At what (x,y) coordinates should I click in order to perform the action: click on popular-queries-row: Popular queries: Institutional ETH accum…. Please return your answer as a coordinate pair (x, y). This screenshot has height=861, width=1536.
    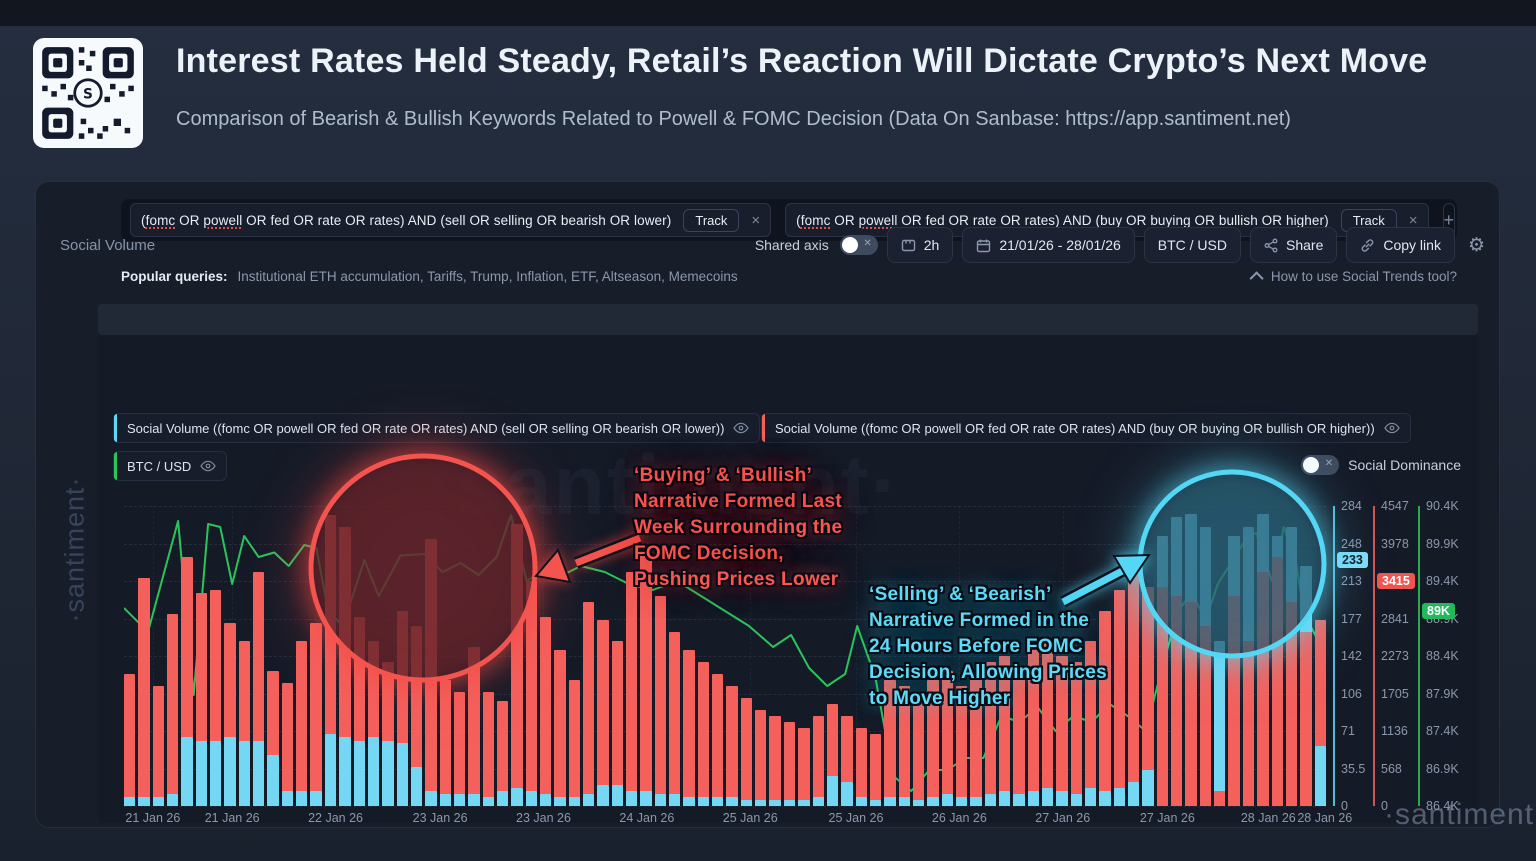
    Looking at the image, I should click on (789, 277).